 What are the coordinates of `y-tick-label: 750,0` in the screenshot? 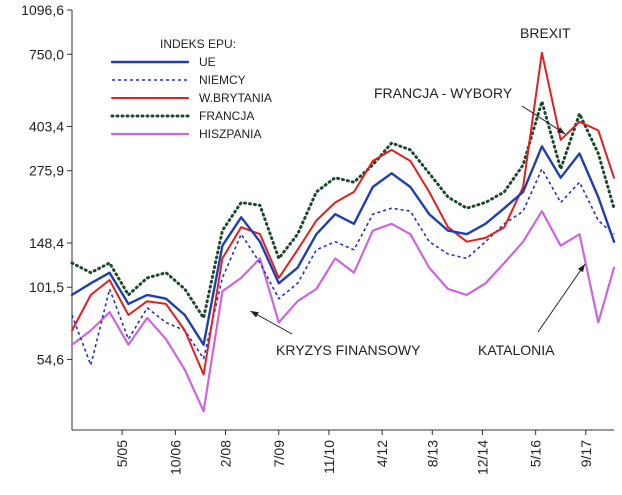 It's located at (46, 54).